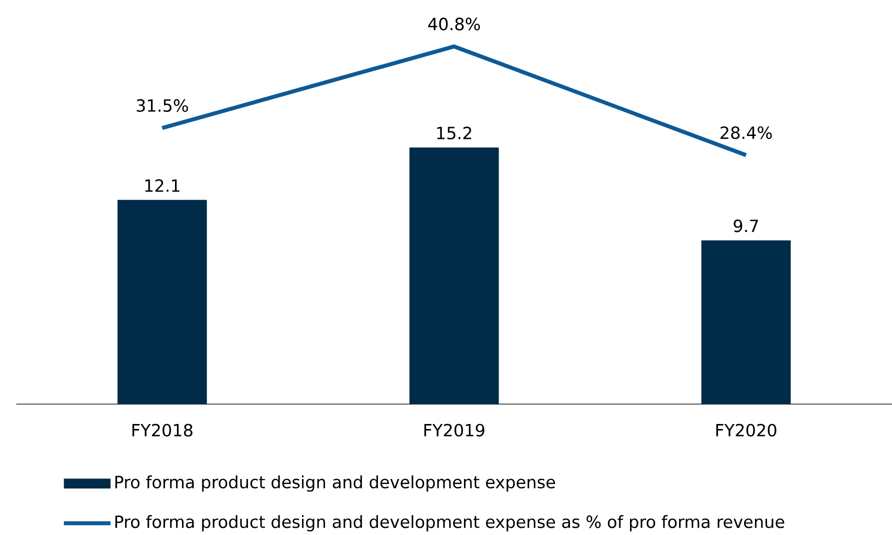 The image size is (892, 535). I want to click on data-label: 9.7, so click(746, 225).